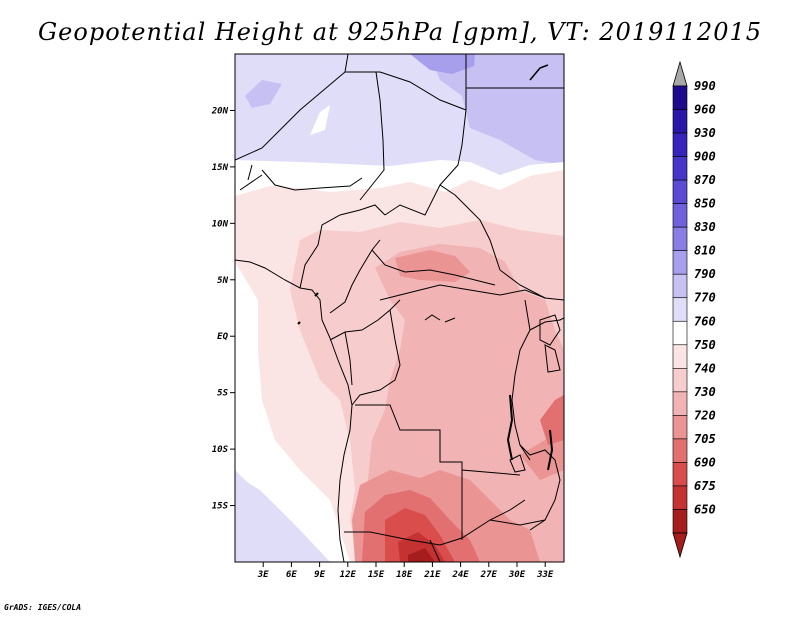  I want to click on border-niger-nigeria, so click(312, 180).